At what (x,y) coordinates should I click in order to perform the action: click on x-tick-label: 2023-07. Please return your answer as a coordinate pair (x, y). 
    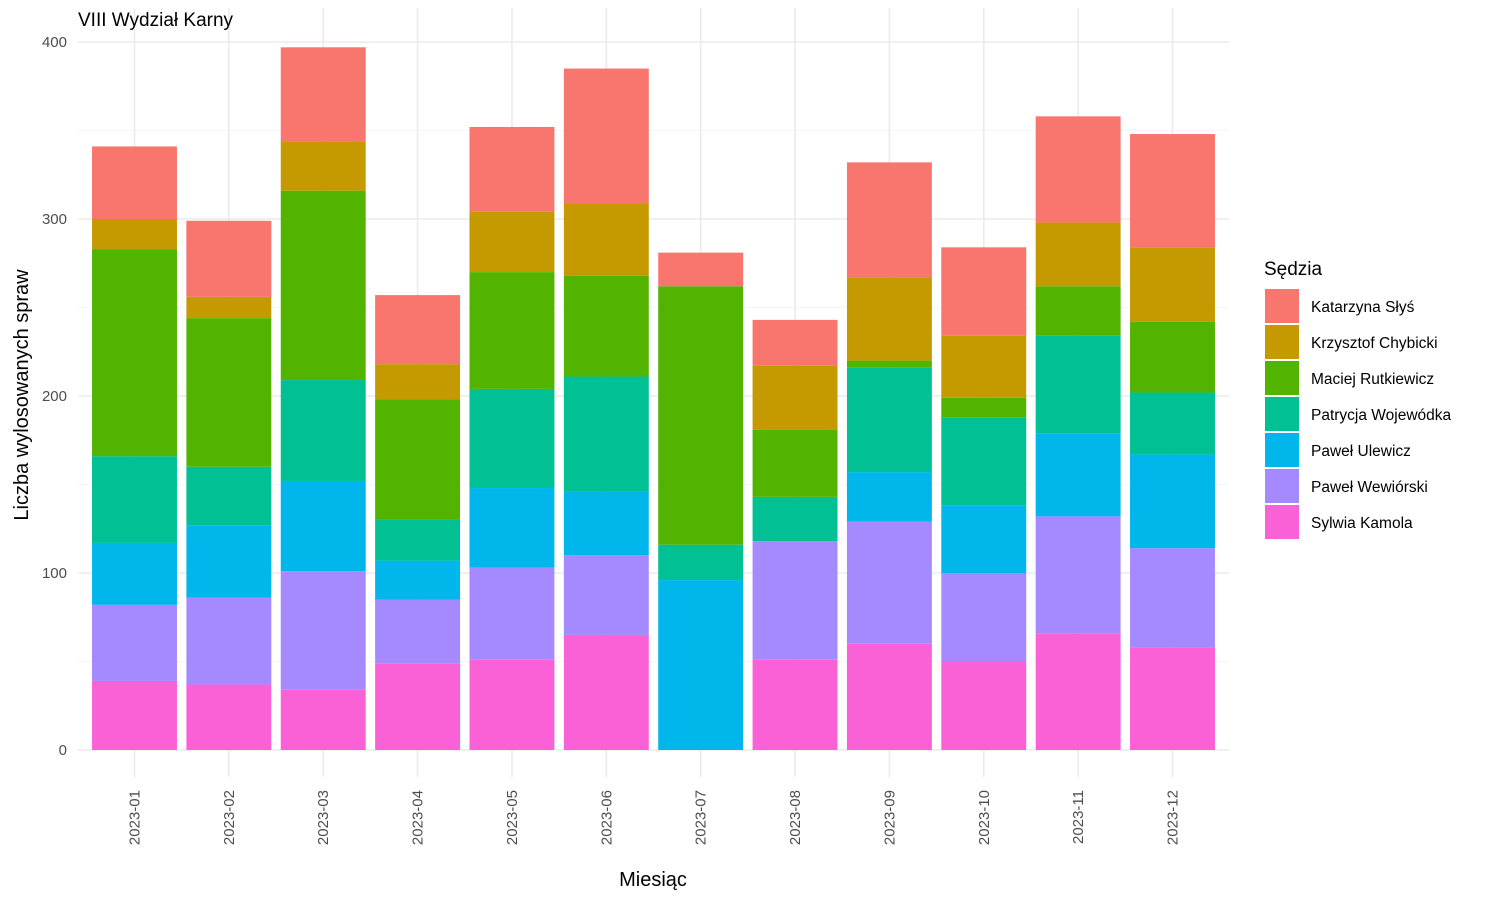
    Looking at the image, I should click on (701, 817).